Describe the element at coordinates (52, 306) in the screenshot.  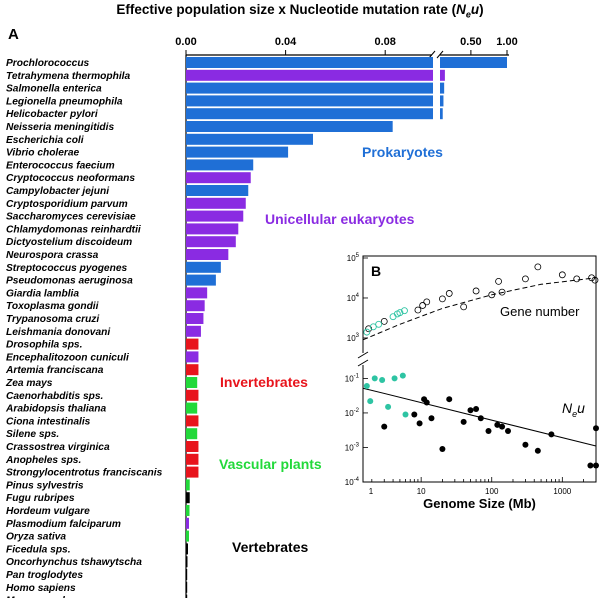
I see `category-label: Toxoplasma gondii` at that location.